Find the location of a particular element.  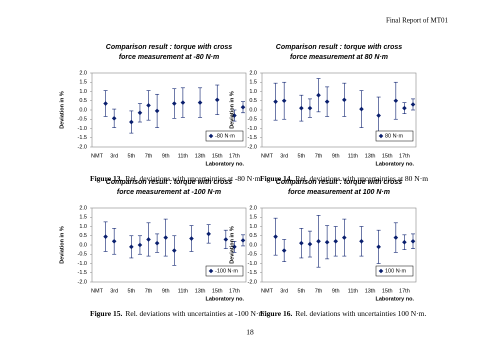

page-header: Final Report of MT01 is located at coordinates (417, 21).